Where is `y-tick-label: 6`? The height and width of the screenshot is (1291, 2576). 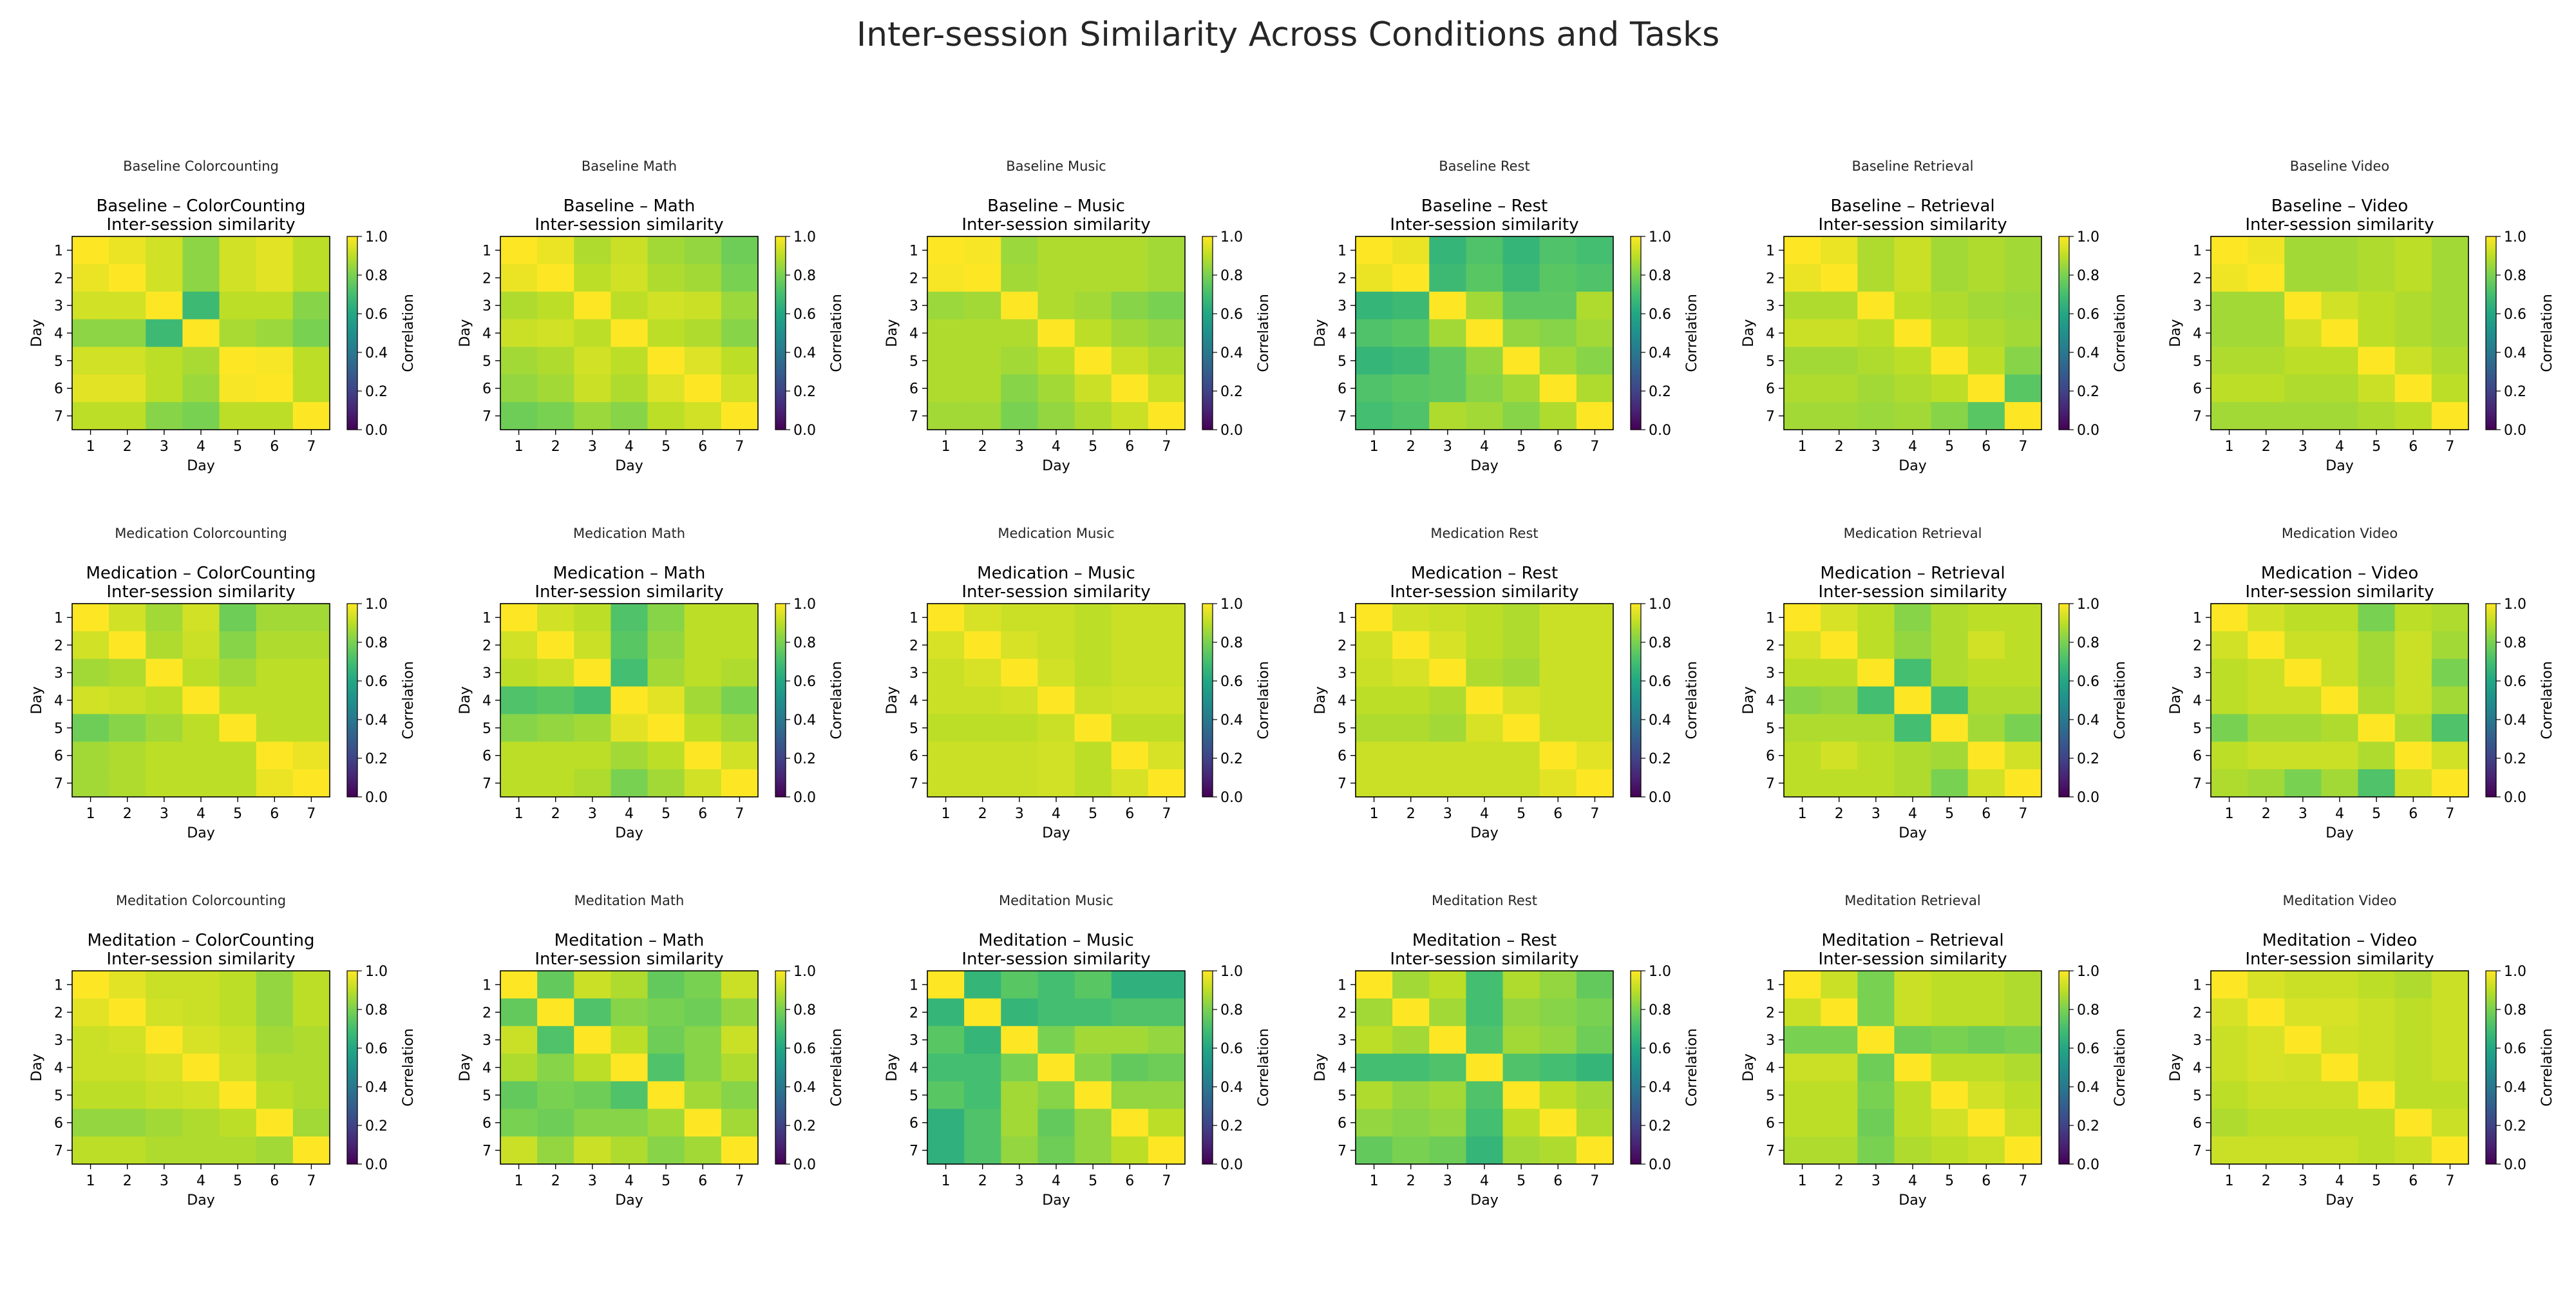
y-tick-label: 6 is located at coordinates (2198, 389).